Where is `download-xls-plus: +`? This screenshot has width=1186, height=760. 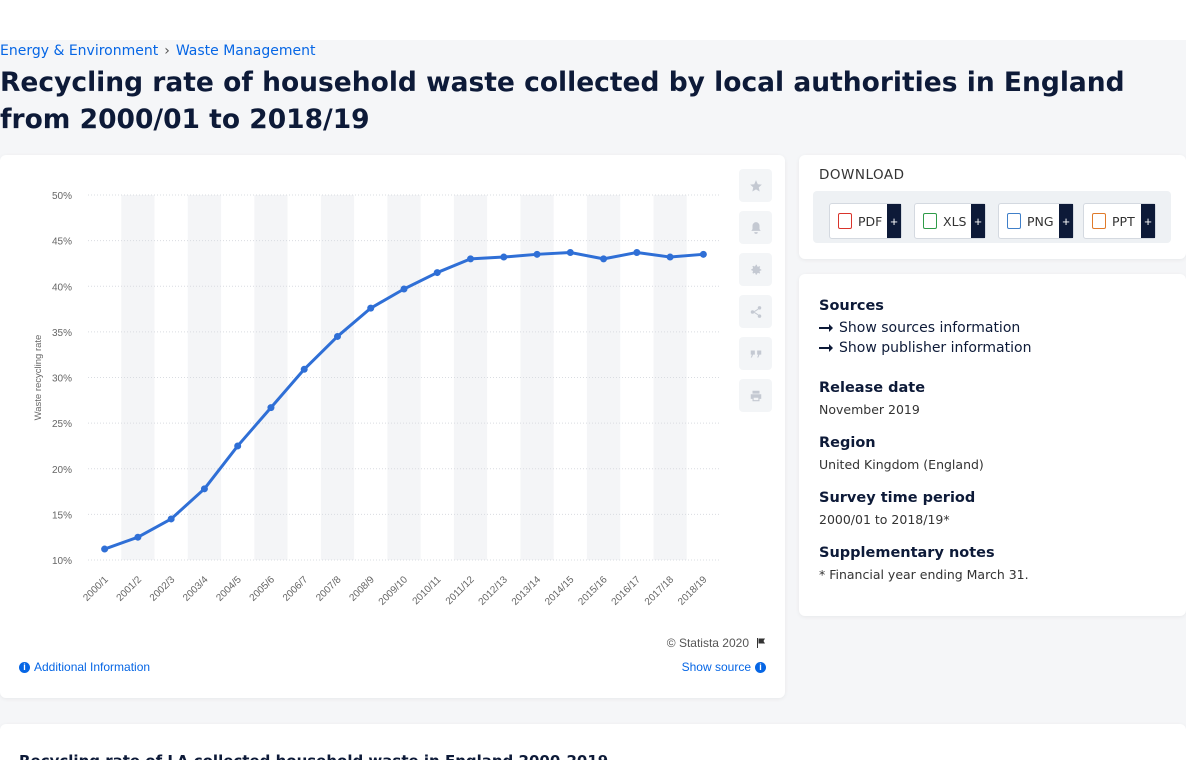
download-xls-plus: + is located at coordinates (978, 221).